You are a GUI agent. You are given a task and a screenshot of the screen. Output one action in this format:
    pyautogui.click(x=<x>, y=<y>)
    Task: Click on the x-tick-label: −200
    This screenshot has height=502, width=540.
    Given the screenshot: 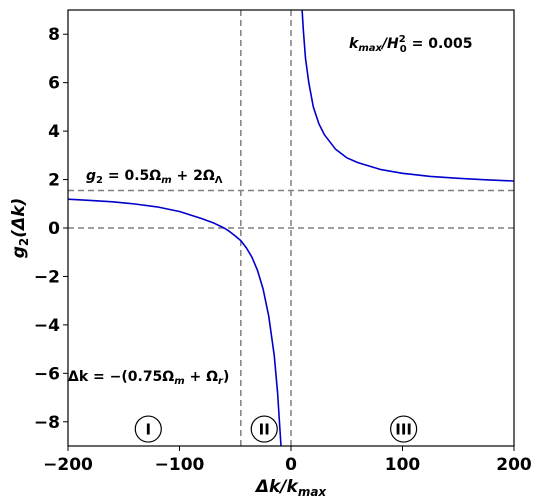 What is the action you would take?
    pyautogui.click(x=68, y=465)
    